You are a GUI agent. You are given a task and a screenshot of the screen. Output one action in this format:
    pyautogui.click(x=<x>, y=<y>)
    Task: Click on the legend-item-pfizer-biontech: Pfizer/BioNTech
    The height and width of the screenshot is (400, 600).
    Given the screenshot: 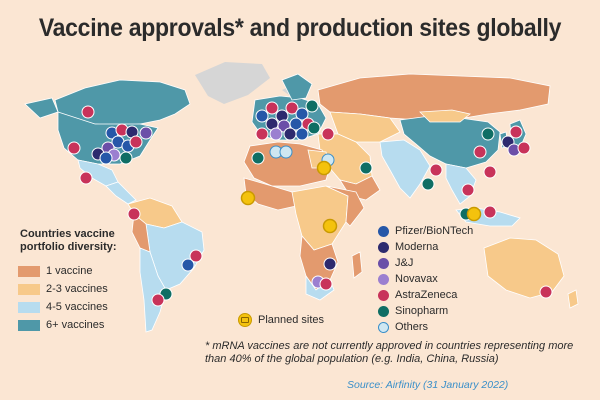 What is the action you would take?
    pyautogui.click(x=425, y=231)
    